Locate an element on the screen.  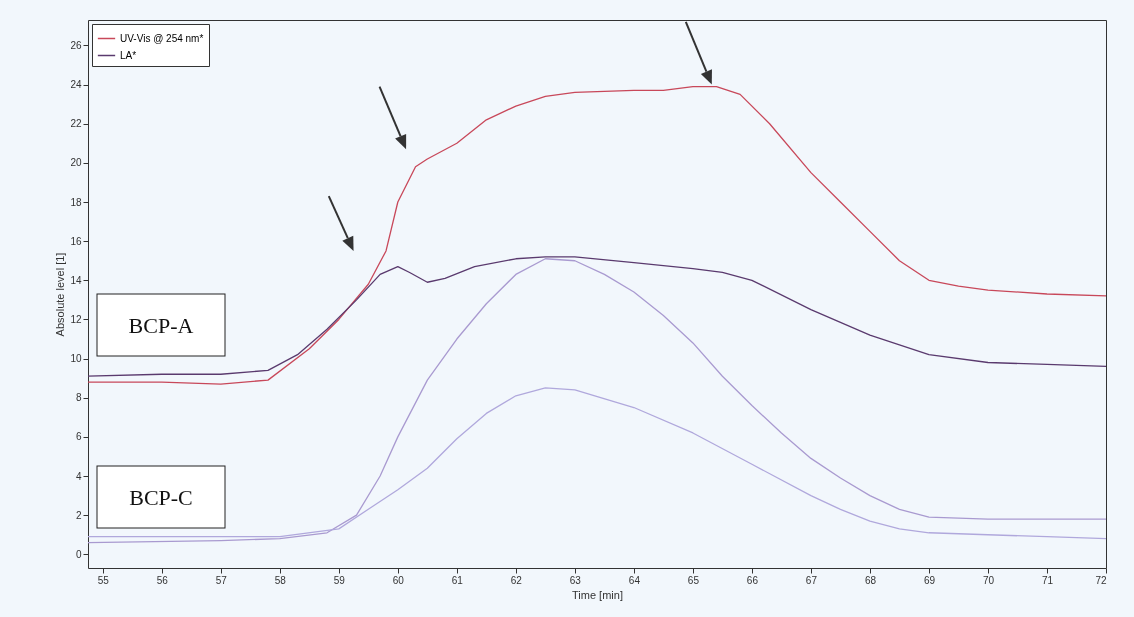
y-tick-label: 6 is located at coordinates (78, 437).